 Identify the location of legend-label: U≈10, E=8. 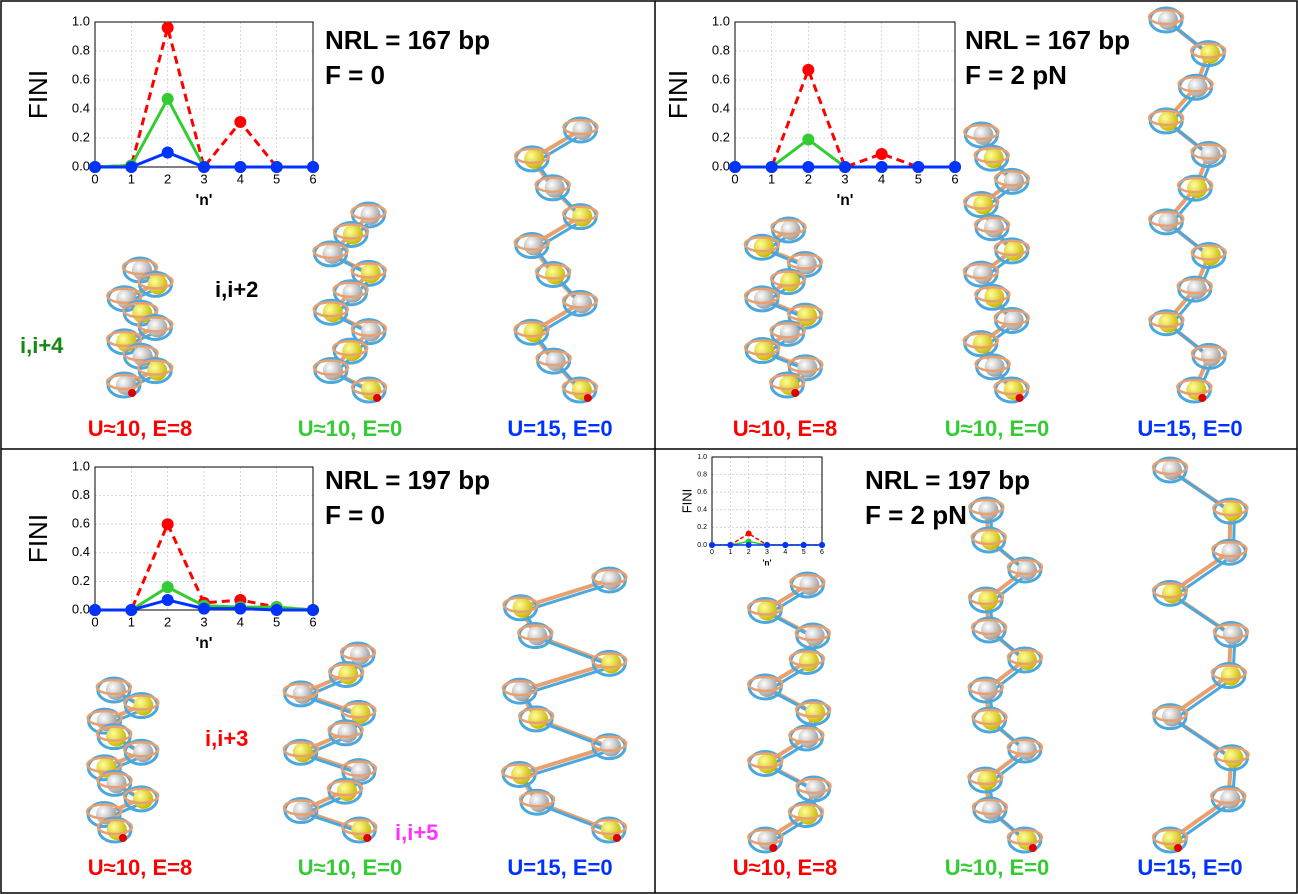
(785, 867).